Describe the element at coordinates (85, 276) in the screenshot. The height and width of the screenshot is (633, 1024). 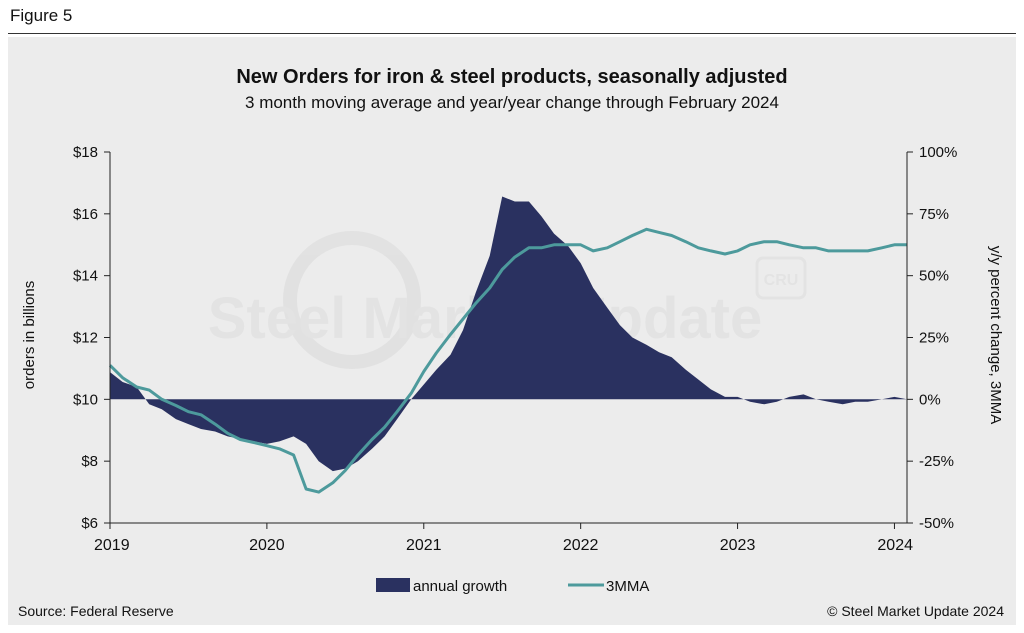
I see `y-left-tick-label: $14` at that location.